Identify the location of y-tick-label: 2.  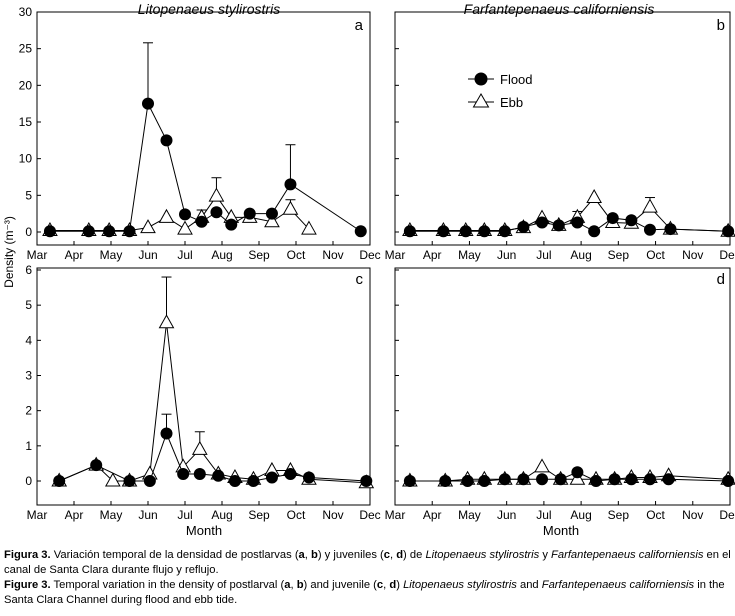
(28, 411).